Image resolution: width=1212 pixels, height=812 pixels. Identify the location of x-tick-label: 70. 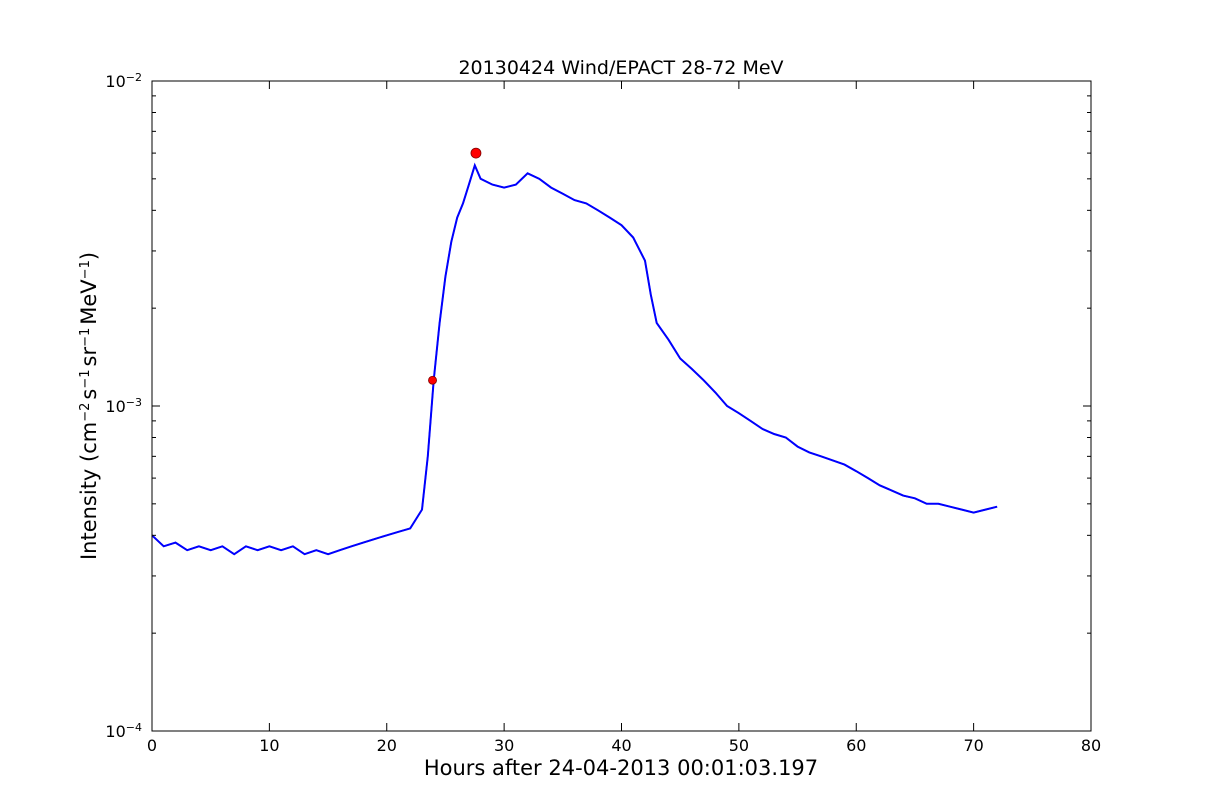
(973, 745).